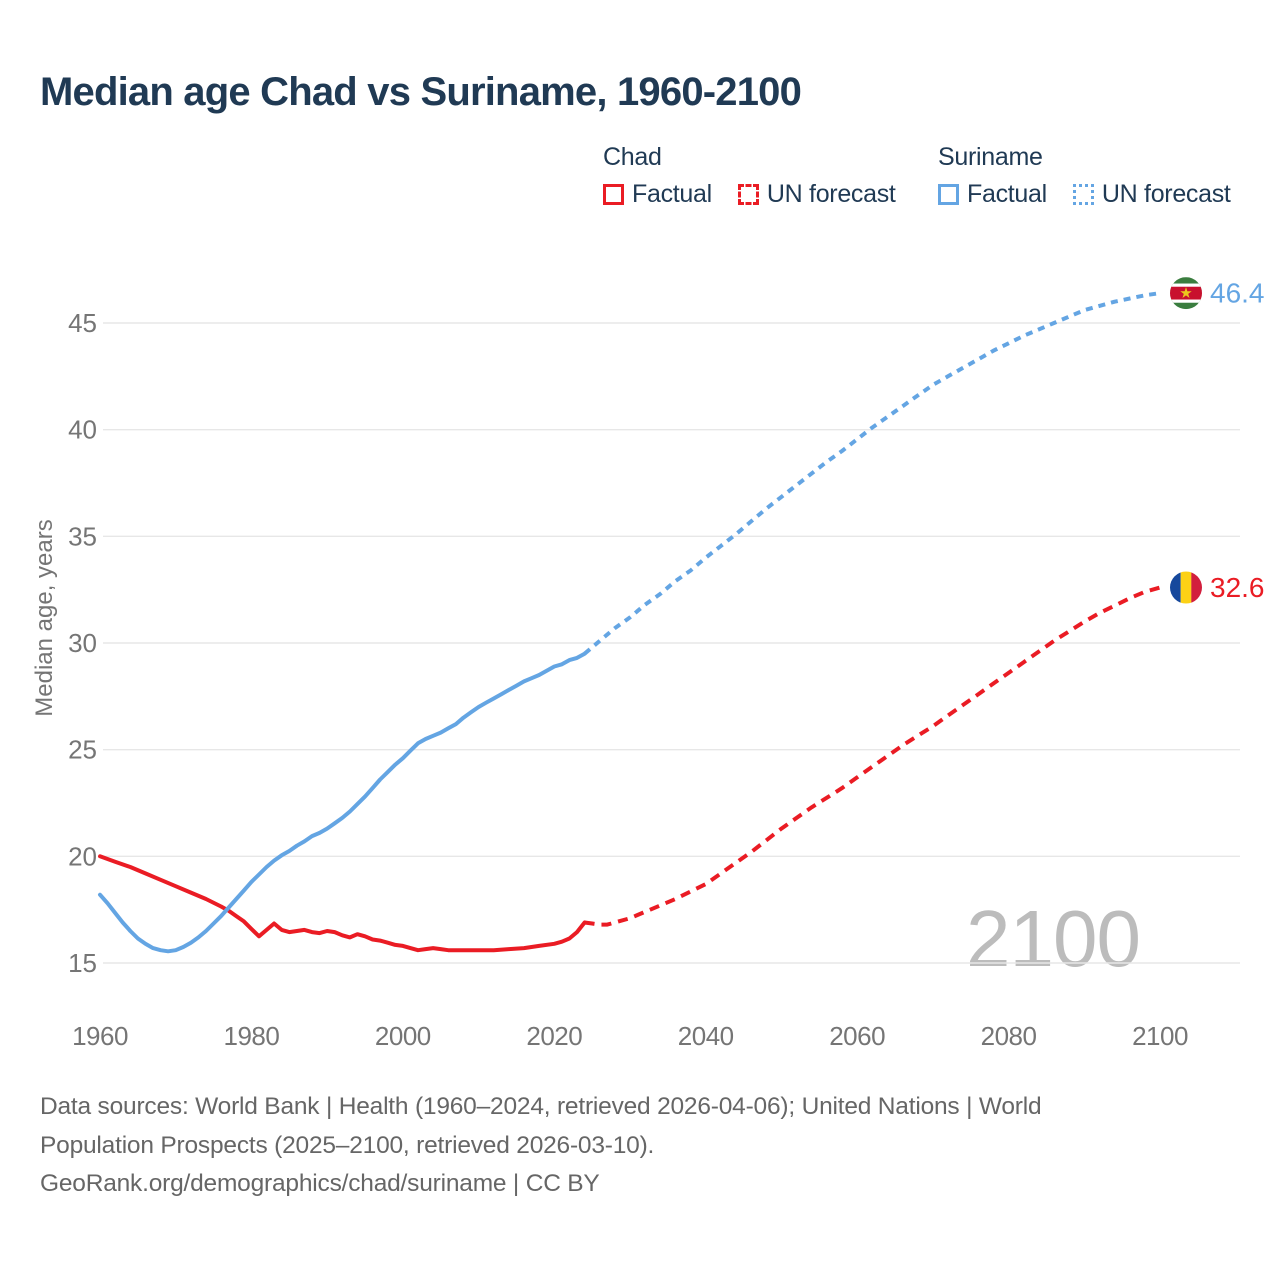  What do you see at coordinates (421, 92) in the screenshot?
I see `chart-title: Median age Chad vs Suriname, 1960-2100` at bounding box center [421, 92].